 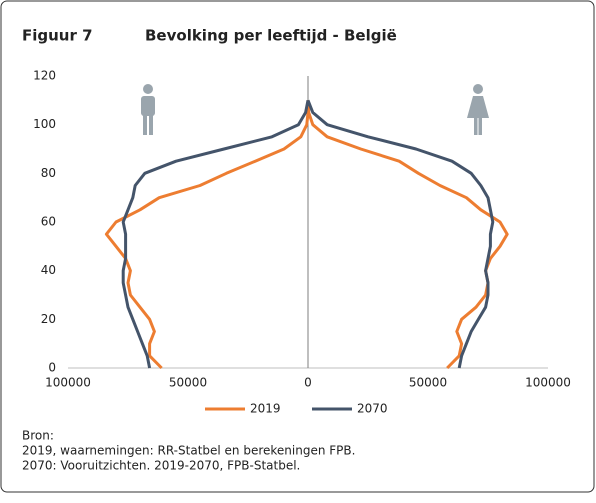 I want to click on x-tick-label: 0, so click(x=308, y=383).